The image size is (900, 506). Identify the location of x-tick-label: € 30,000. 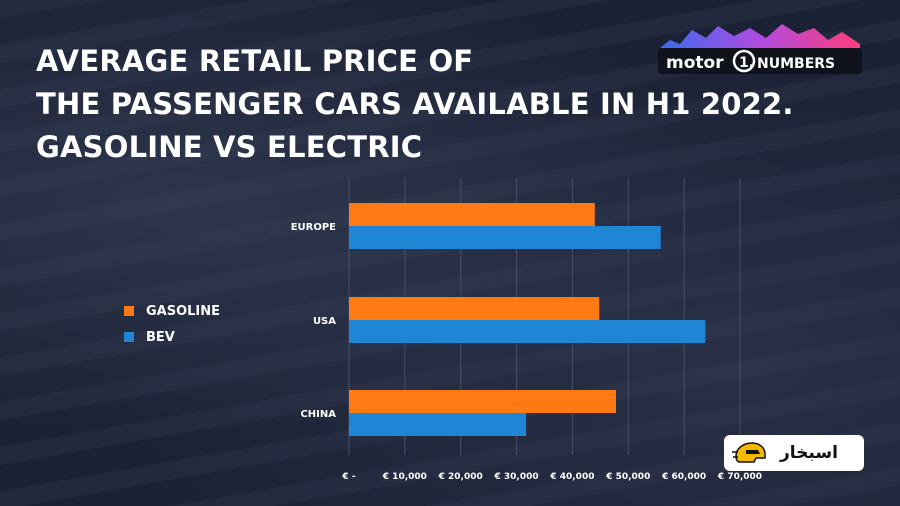
(516, 477).